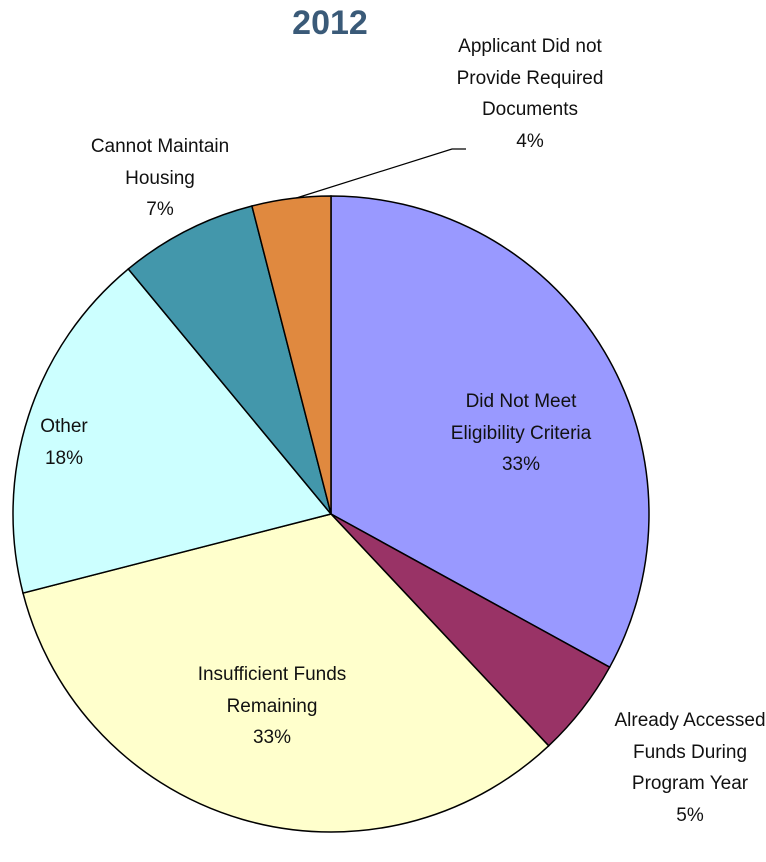 The width and height of the screenshot is (766, 862). What do you see at coordinates (377, 174) in the screenshot?
I see `leader-line` at bounding box center [377, 174].